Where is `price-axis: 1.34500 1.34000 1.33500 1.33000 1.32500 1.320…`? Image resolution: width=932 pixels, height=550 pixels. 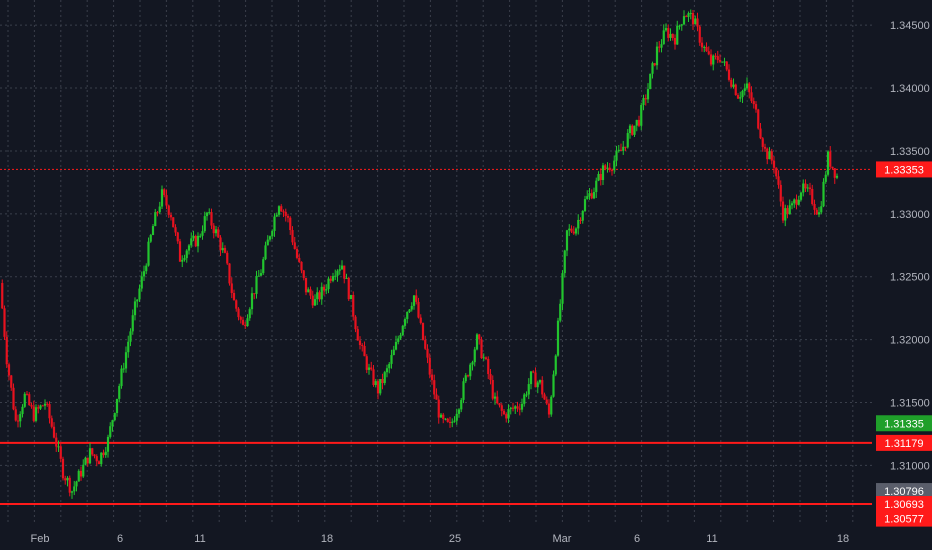 price-axis: 1.34500 1.34000 1.33500 1.33000 1.32500 1.320… is located at coordinates (910, 246).